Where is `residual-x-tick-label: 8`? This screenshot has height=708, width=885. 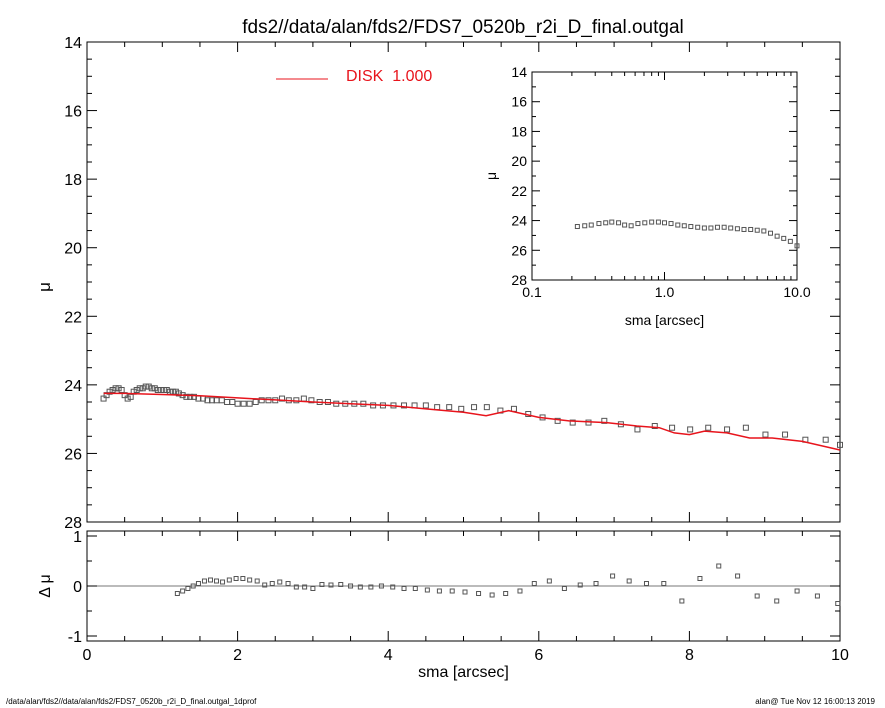 residual-x-tick-label: 8 is located at coordinates (689, 655).